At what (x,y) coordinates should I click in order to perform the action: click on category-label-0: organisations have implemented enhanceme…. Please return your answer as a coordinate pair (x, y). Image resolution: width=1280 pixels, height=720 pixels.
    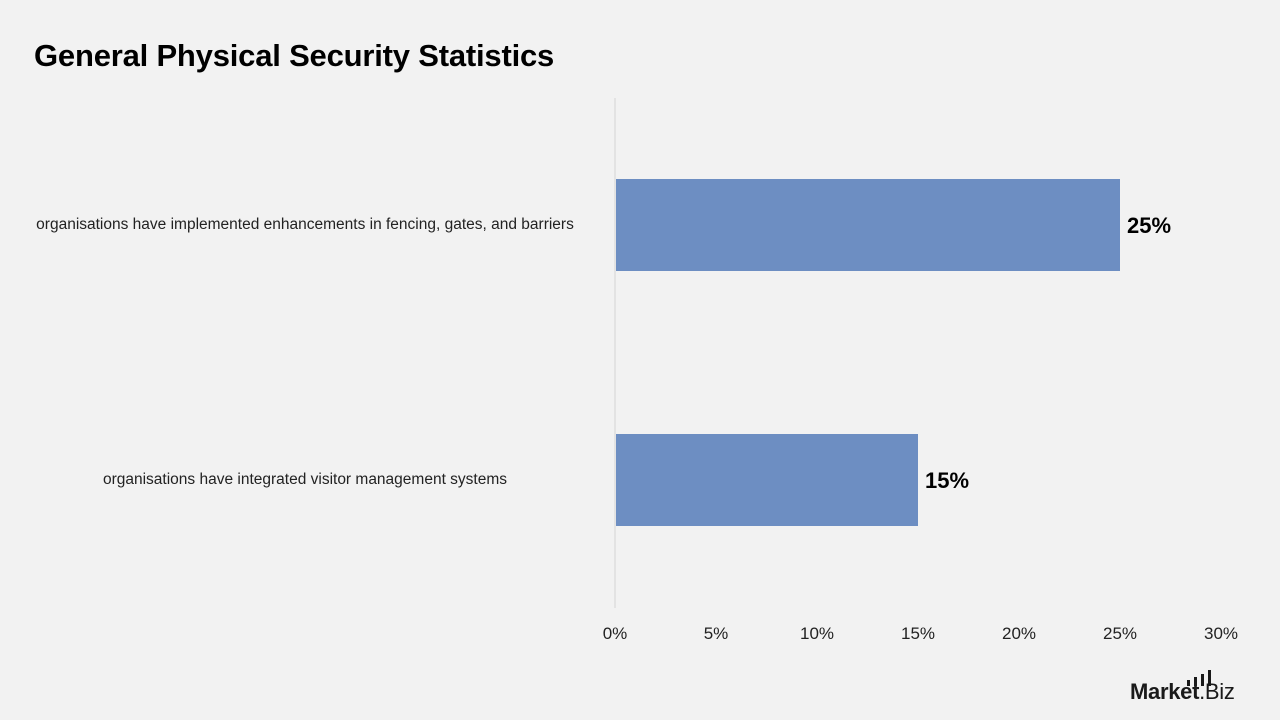
    Looking at the image, I should click on (305, 224).